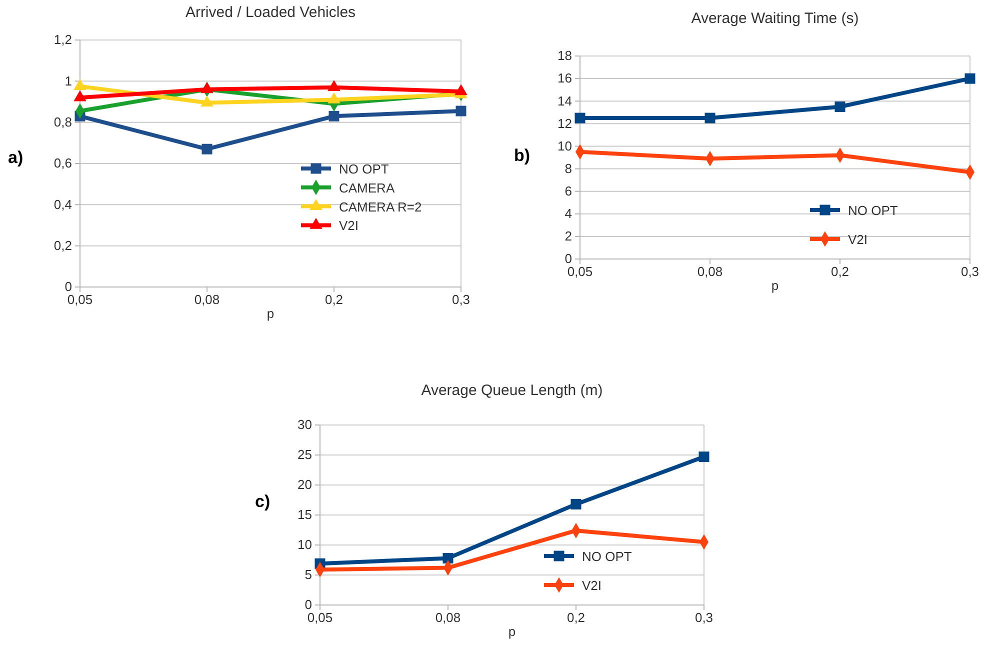  I want to click on y-tick-label: 15, so click(305, 514).